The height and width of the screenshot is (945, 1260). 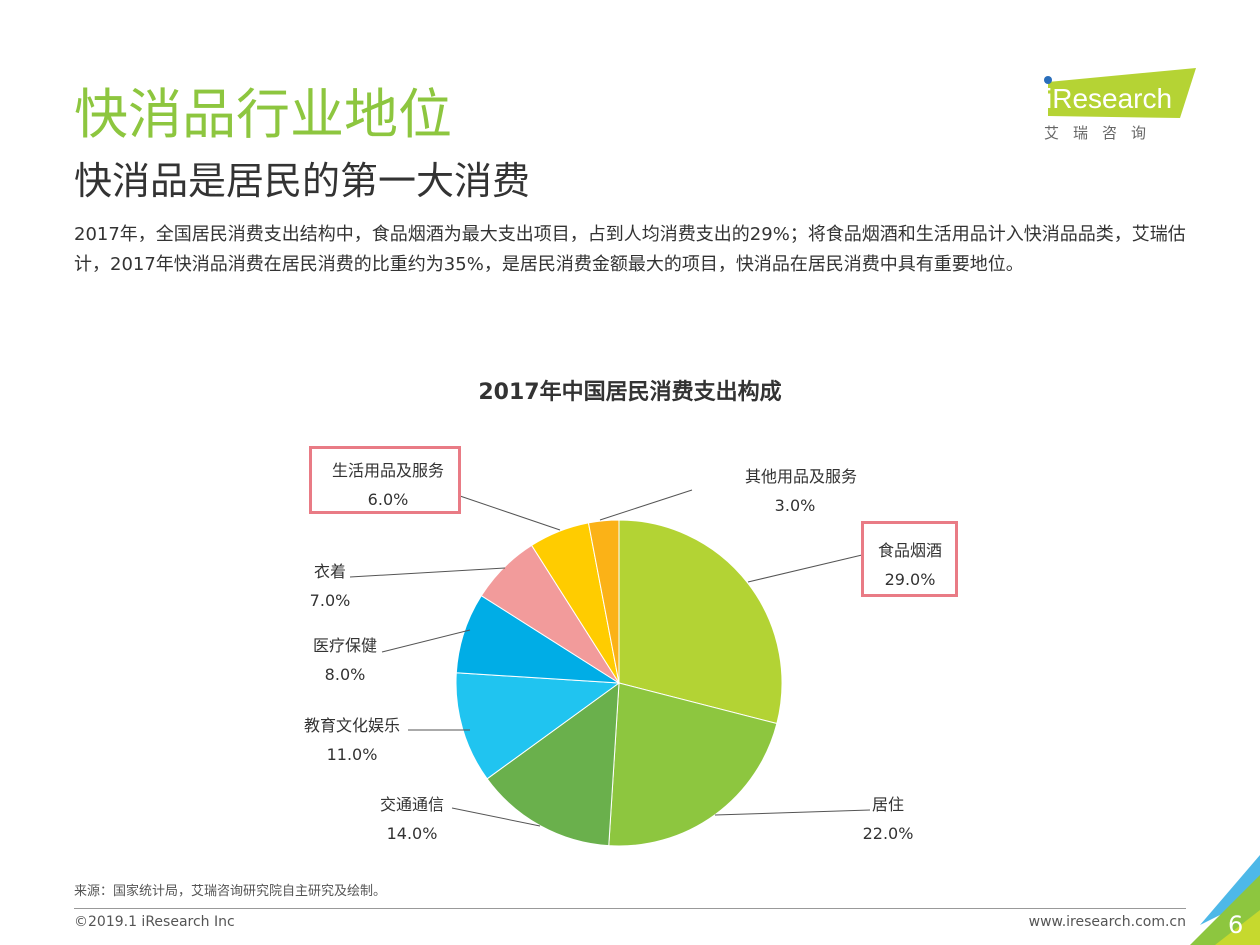 What do you see at coordinates (909, 550) in the screenshot?
I see `slice-category: 食品烟酒` at bounding box center [909, 550].